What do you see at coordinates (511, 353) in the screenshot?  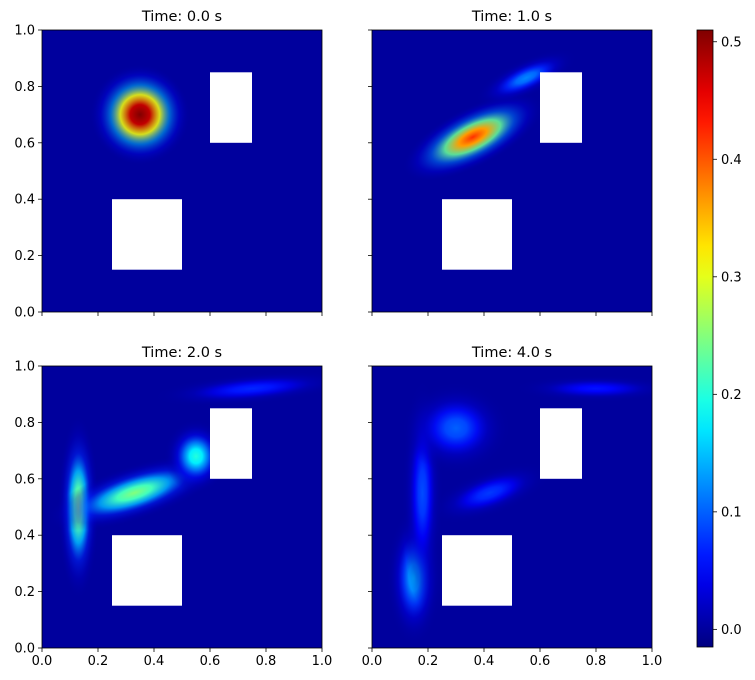 I see `panel-title: Time: 4.0 s` at bounding box center [511, 353].